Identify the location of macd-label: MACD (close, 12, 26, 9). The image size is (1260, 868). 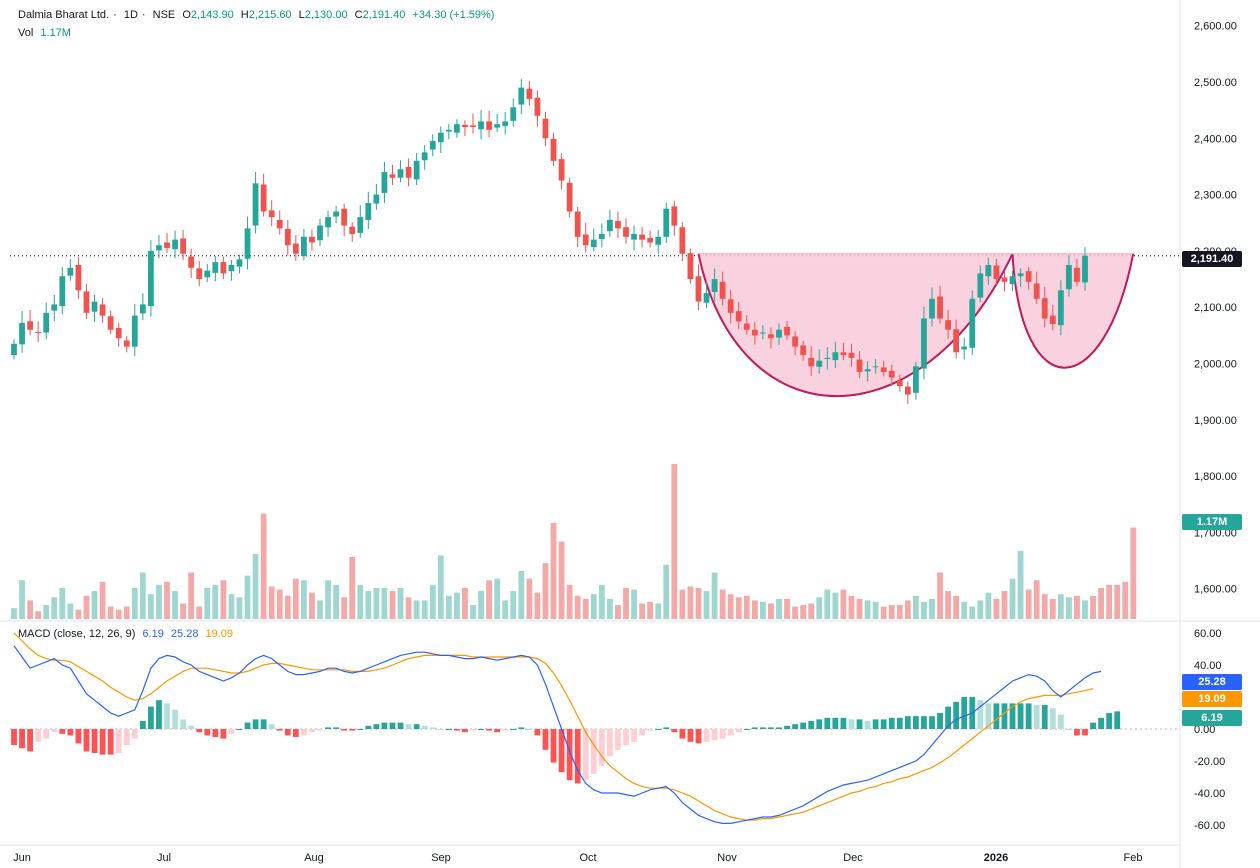
(77, 634).